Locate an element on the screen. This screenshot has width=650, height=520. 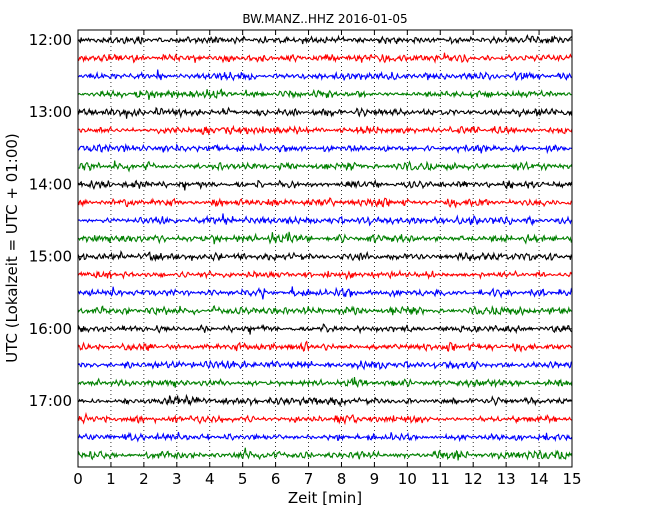
x-tick-label: 5 is located at coordinates (243, 479).